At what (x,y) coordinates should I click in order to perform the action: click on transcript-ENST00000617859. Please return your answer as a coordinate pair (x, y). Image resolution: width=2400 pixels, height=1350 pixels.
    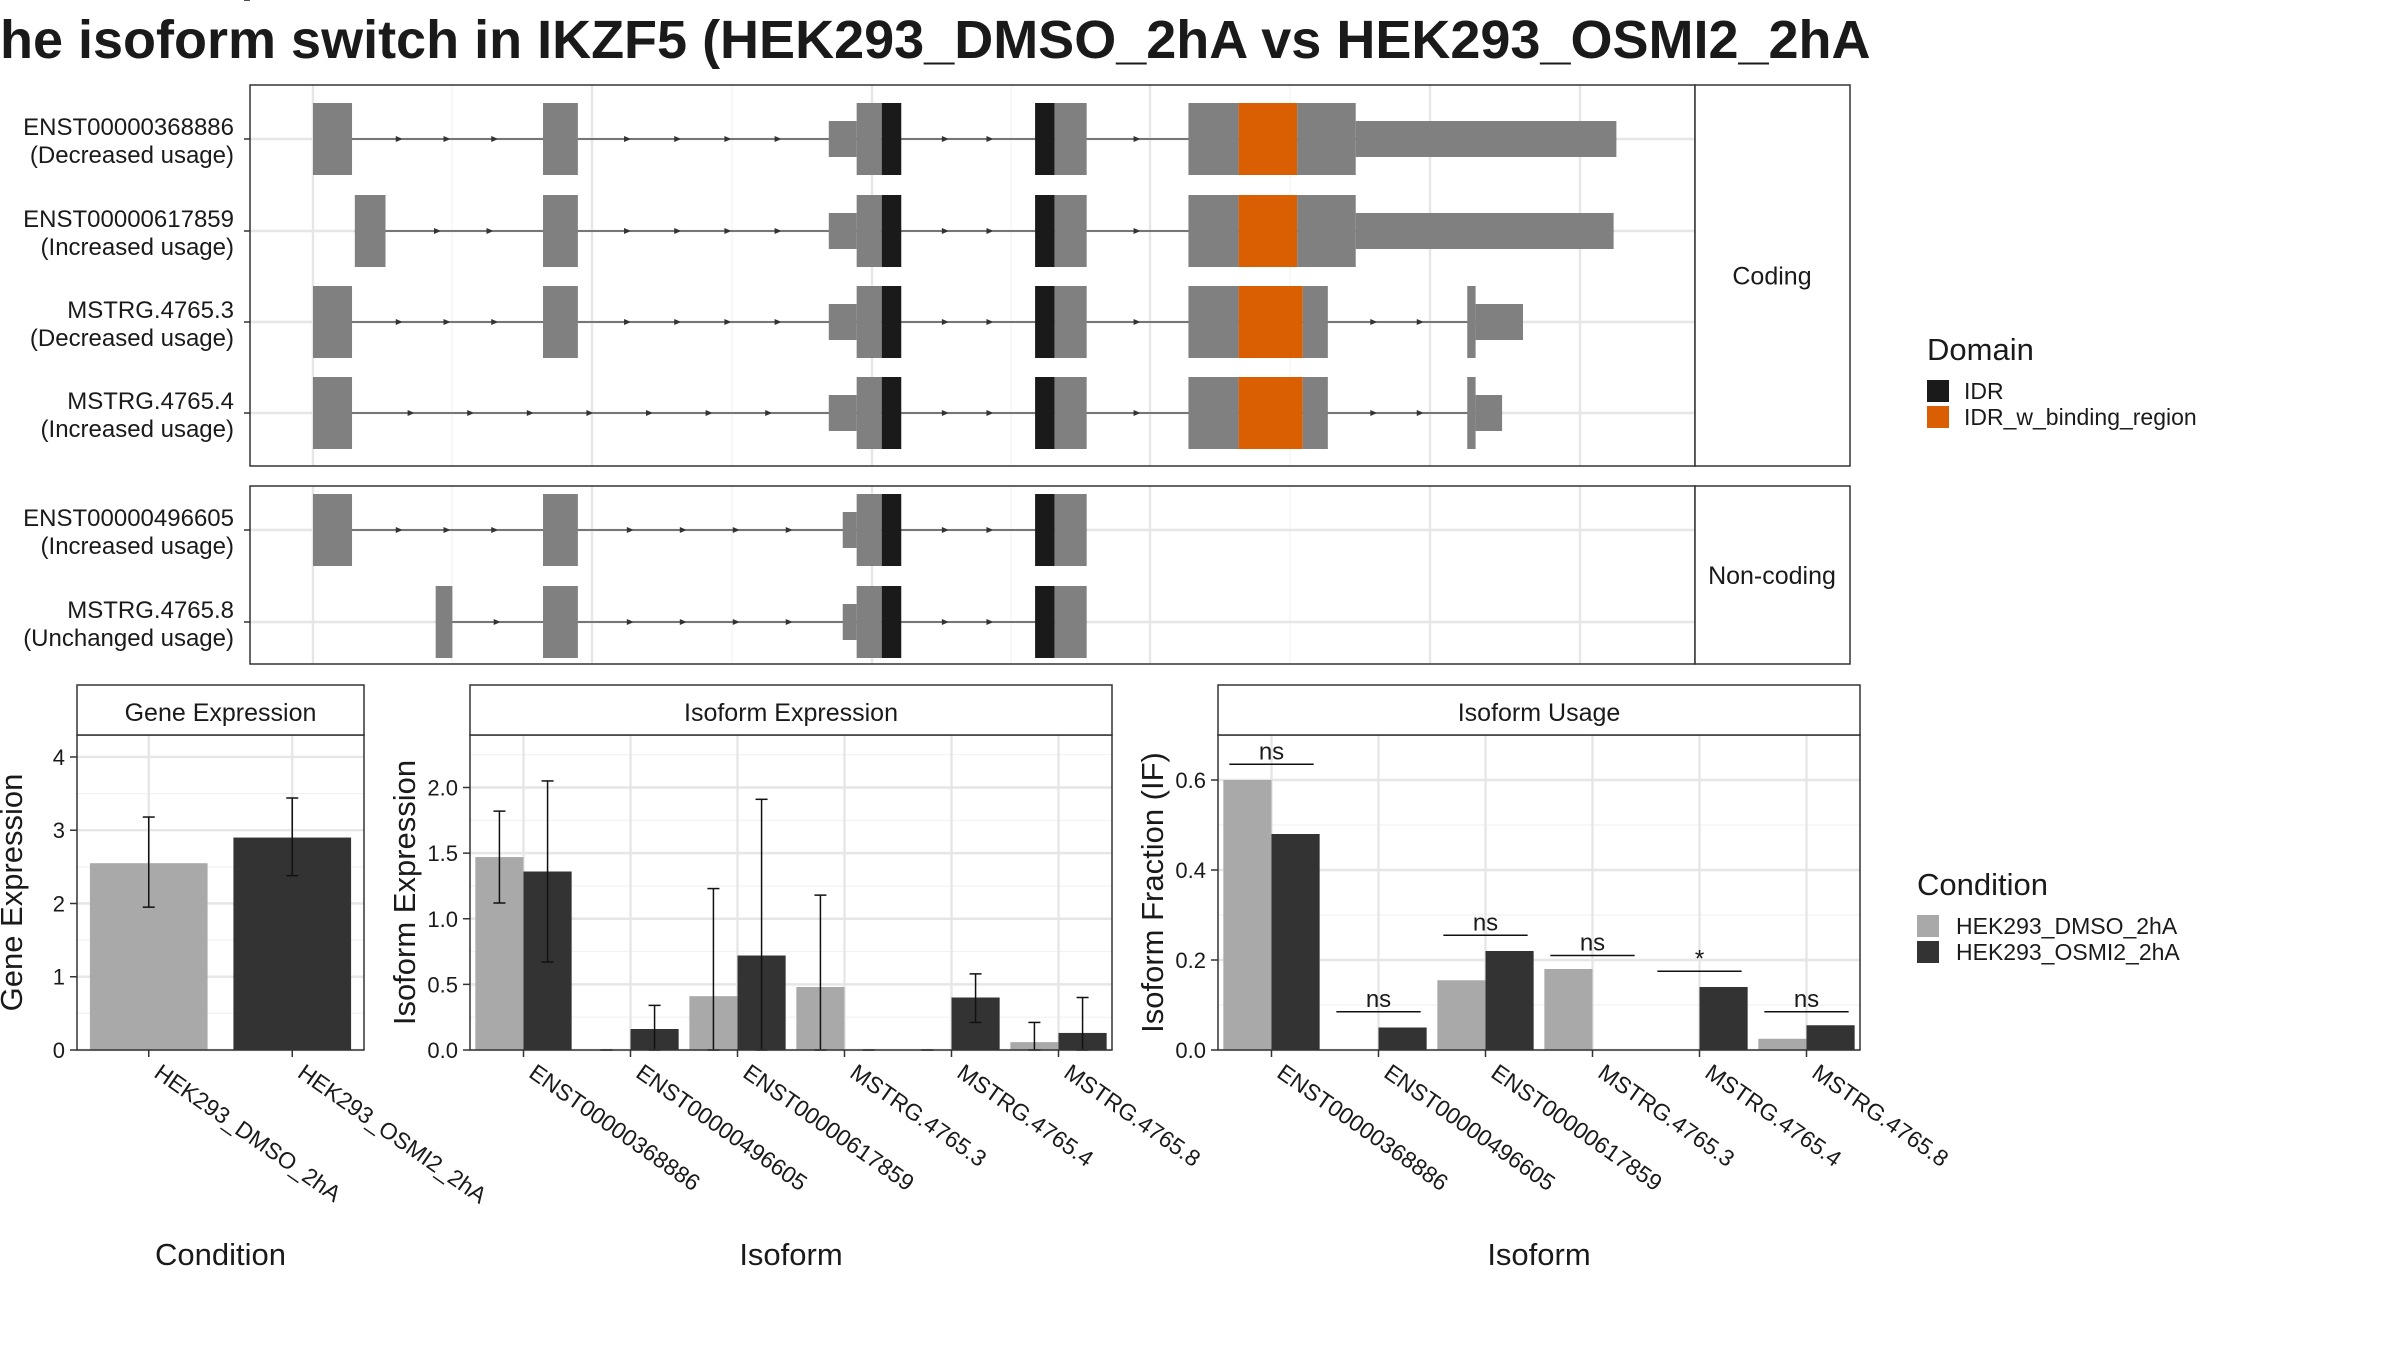
    Looking at the image, I should click on (984, 231).